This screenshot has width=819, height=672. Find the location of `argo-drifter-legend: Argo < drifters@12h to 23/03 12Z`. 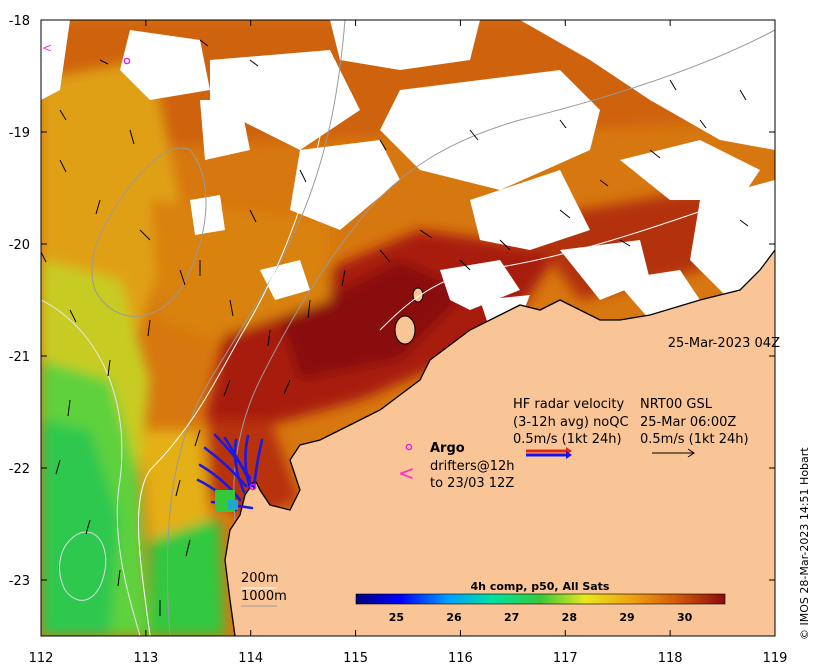

argo-drifter-legend: Argo < drifters@12h to 23/03 12Z is located at coordinates (456, 466).